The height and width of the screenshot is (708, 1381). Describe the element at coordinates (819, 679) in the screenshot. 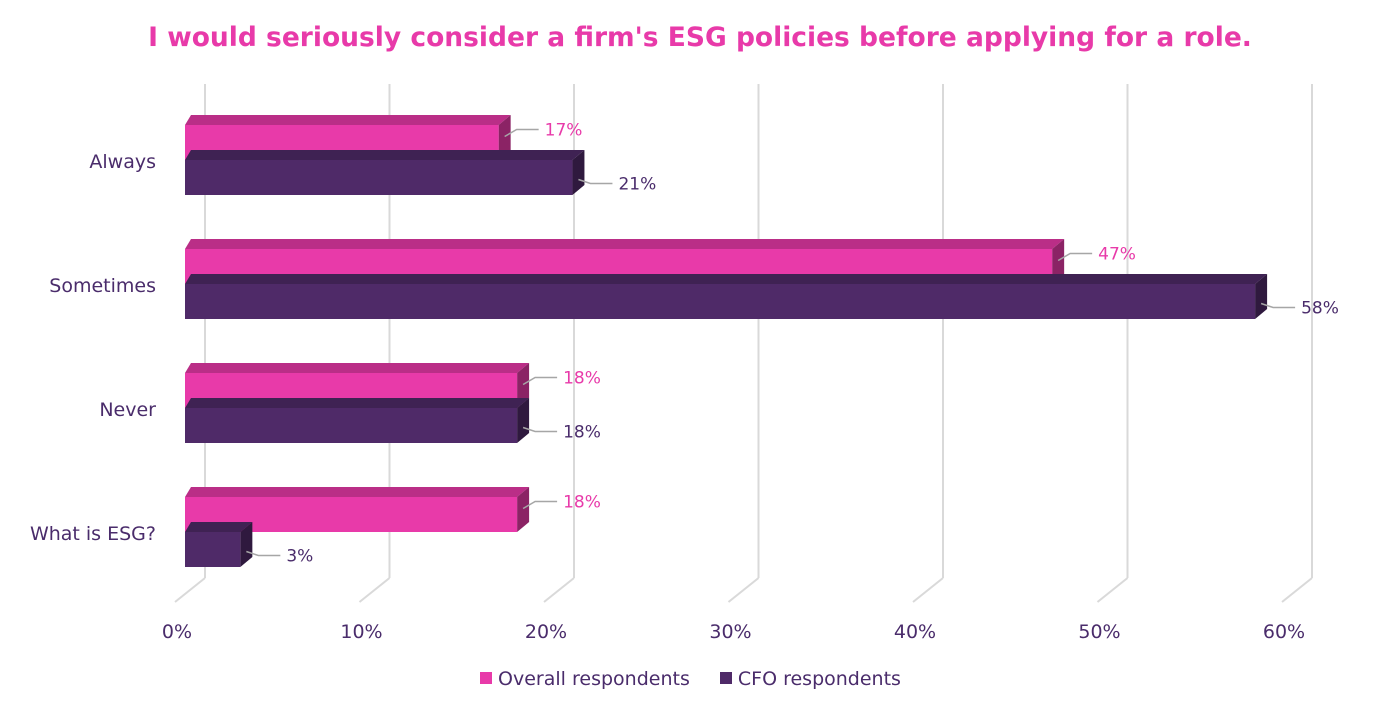

I see `legend-label-cfo: CFO respondents` at that location.